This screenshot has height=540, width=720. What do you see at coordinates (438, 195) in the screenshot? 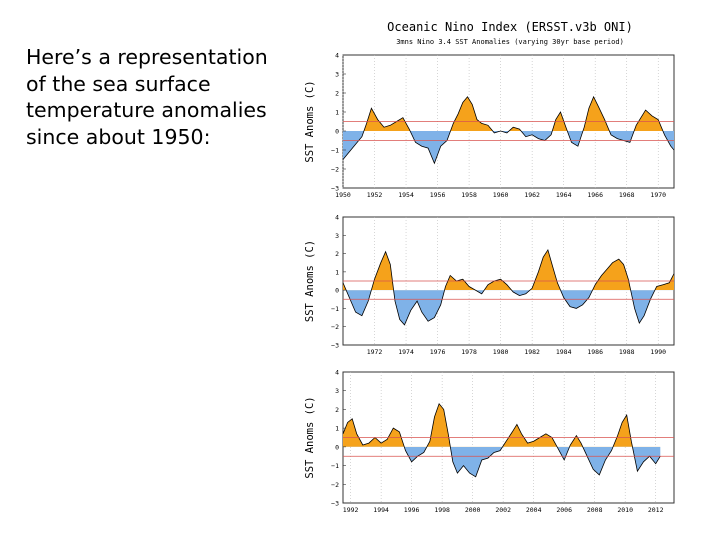
I see `x-tick-label: 1956` at bounding box center [438, 195].